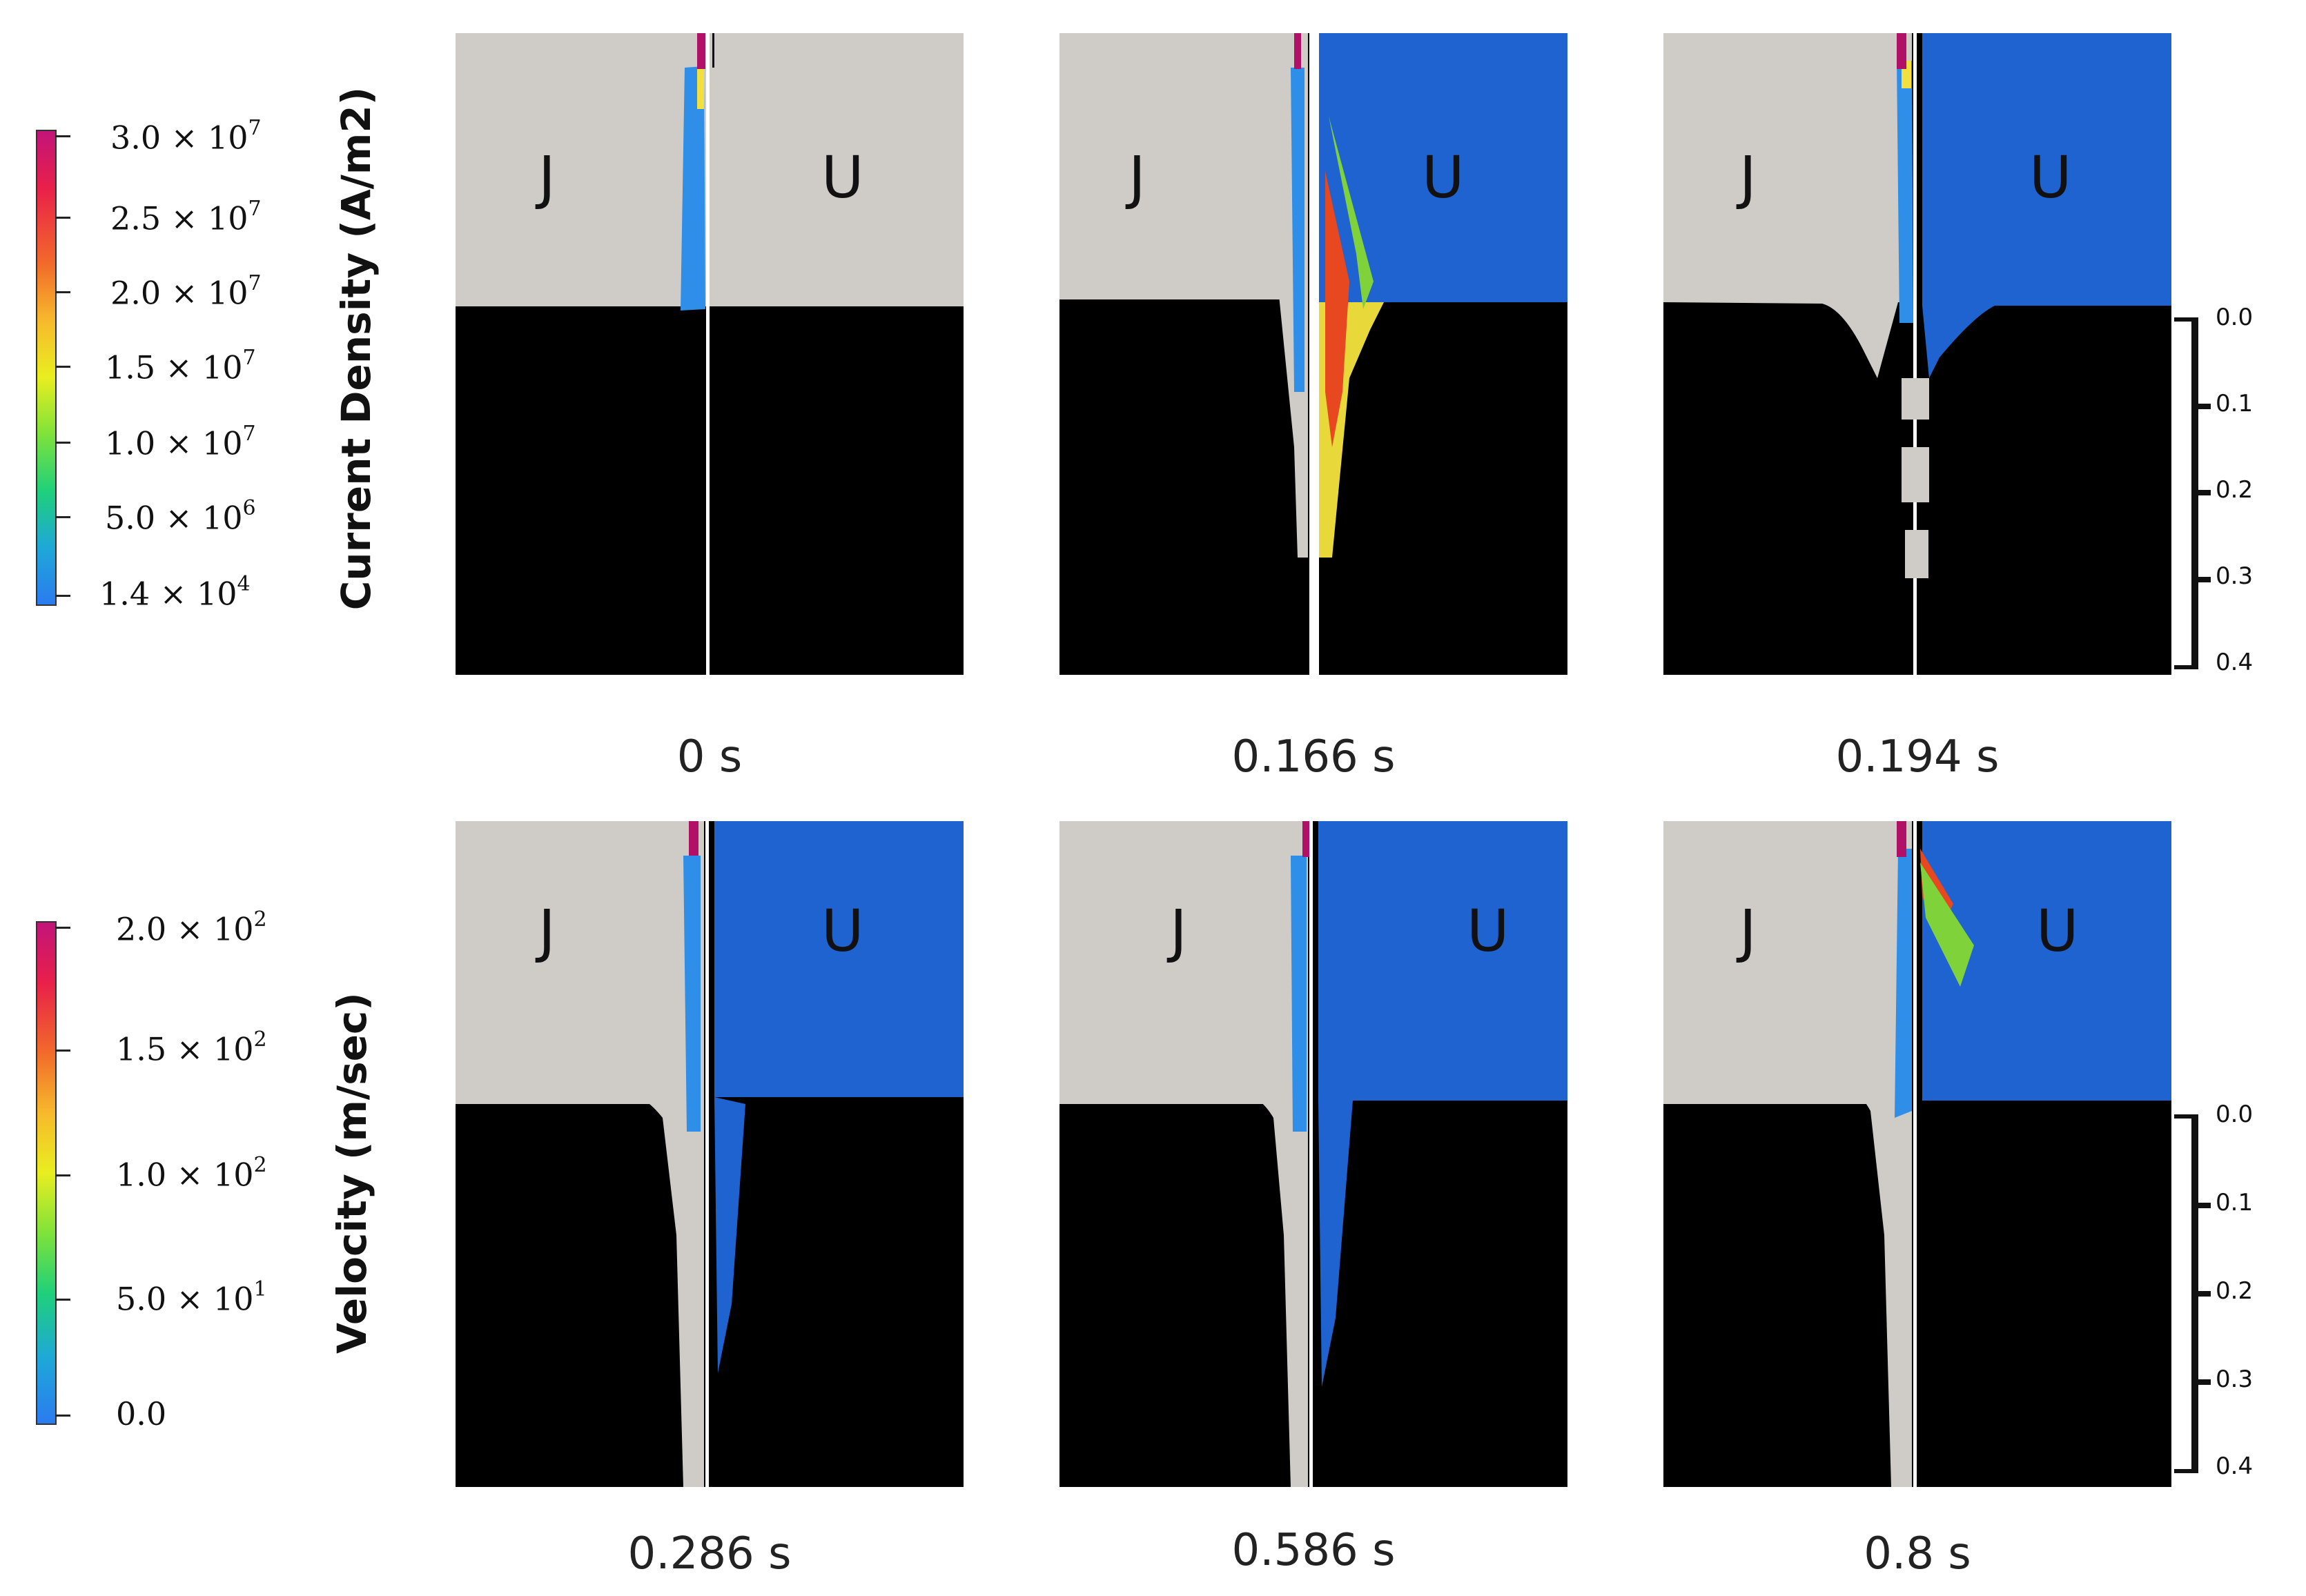 The image size is (2306, 1596). What do you see at coordinates (191, 1297) in the screenshot?
I see `vel-tick-label-3: 5.0 × 101` at bounding box center [191, 1297].